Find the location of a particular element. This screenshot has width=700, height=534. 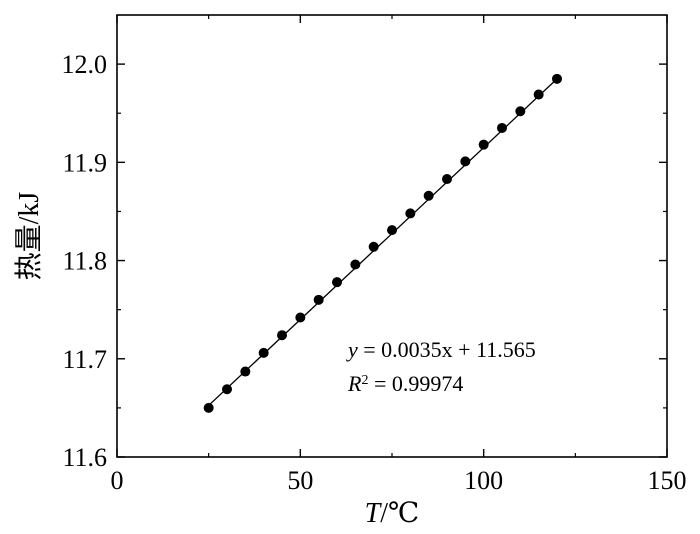

x-tick-label: 0 is located at coordinates (117, 480).